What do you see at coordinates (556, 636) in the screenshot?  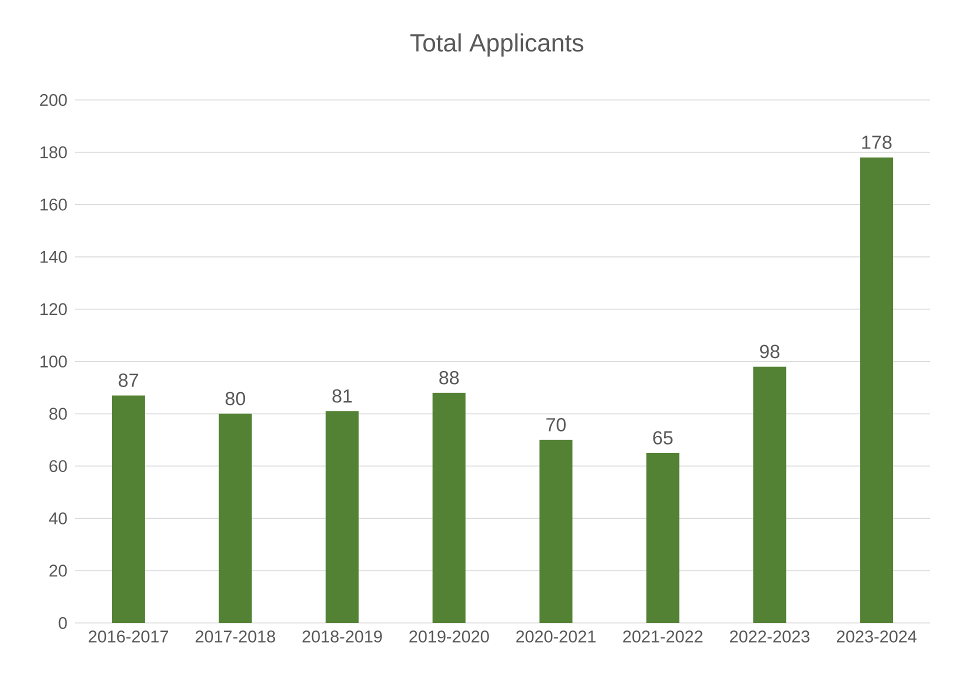 I see `x-tick-label: 2020-2021` at bounding box center [556, 636].